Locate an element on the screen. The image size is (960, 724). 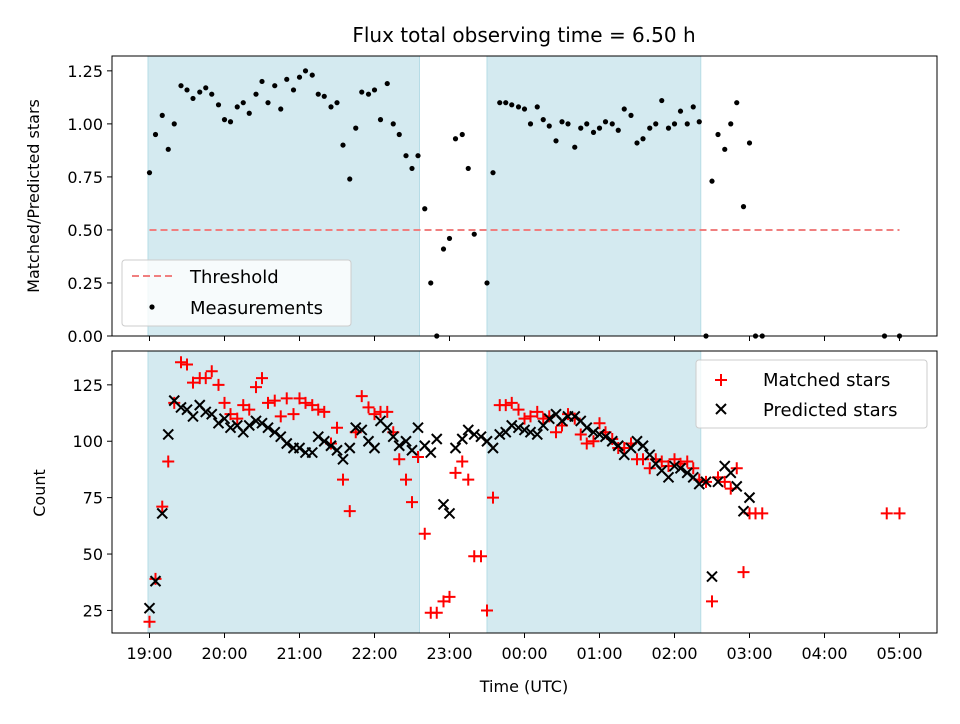
y-tick-label: 0.75 is located at coordinates (85, 177).